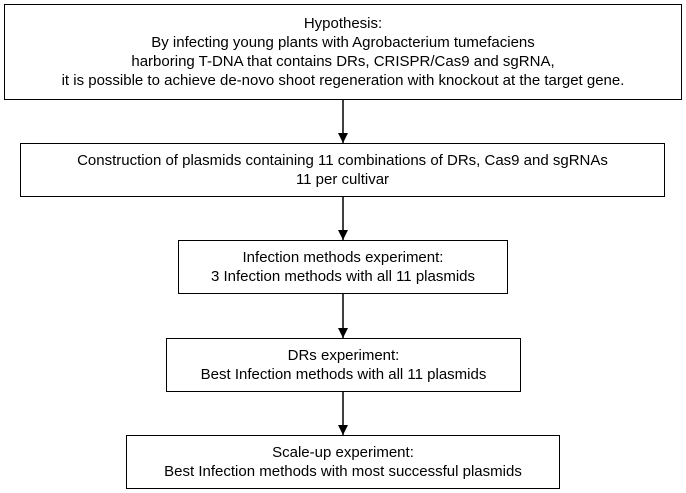 The image size is (686, 493). I want to click on hypothesis-heading: Hypothesis:, so click(343, 23).